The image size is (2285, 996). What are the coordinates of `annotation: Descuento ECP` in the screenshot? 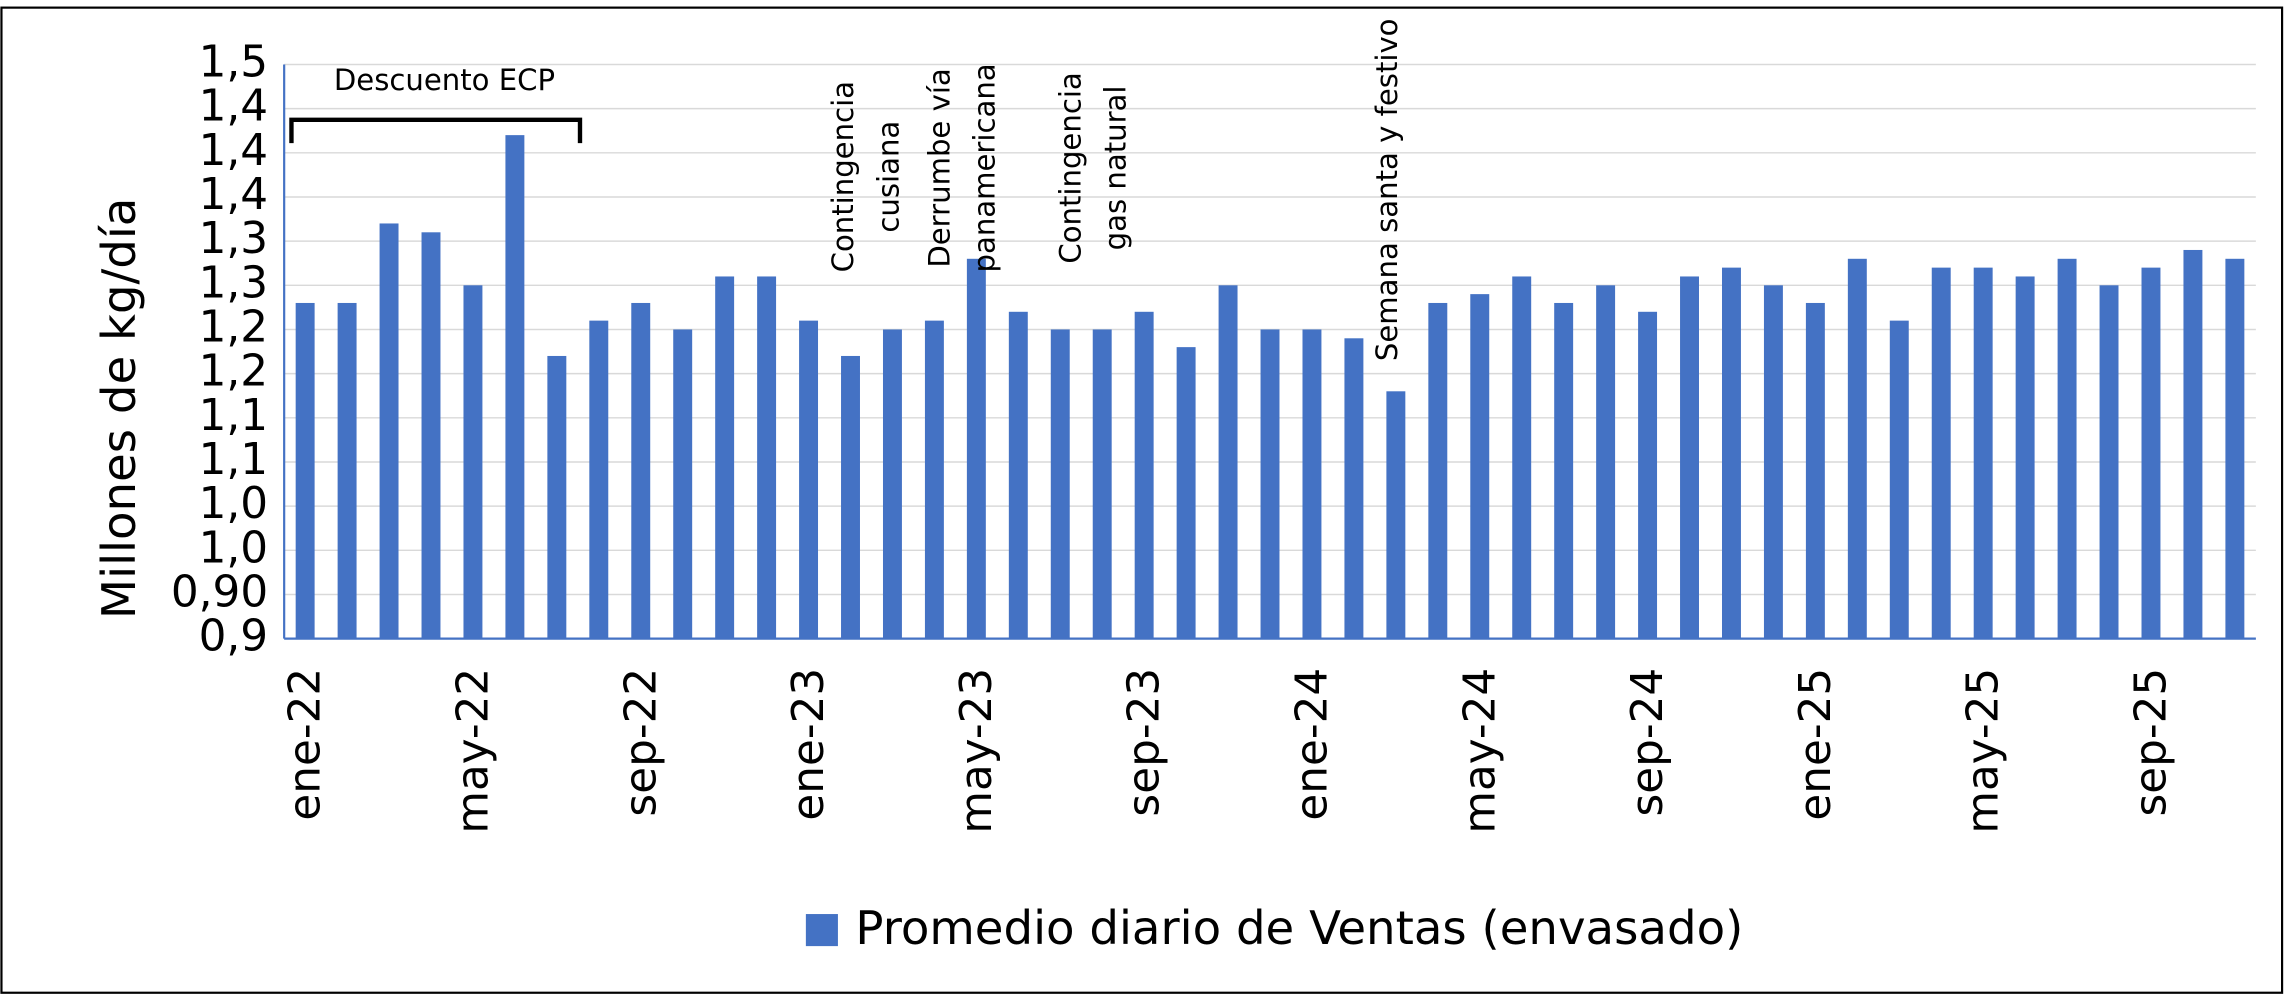 It's located at (444, 80).